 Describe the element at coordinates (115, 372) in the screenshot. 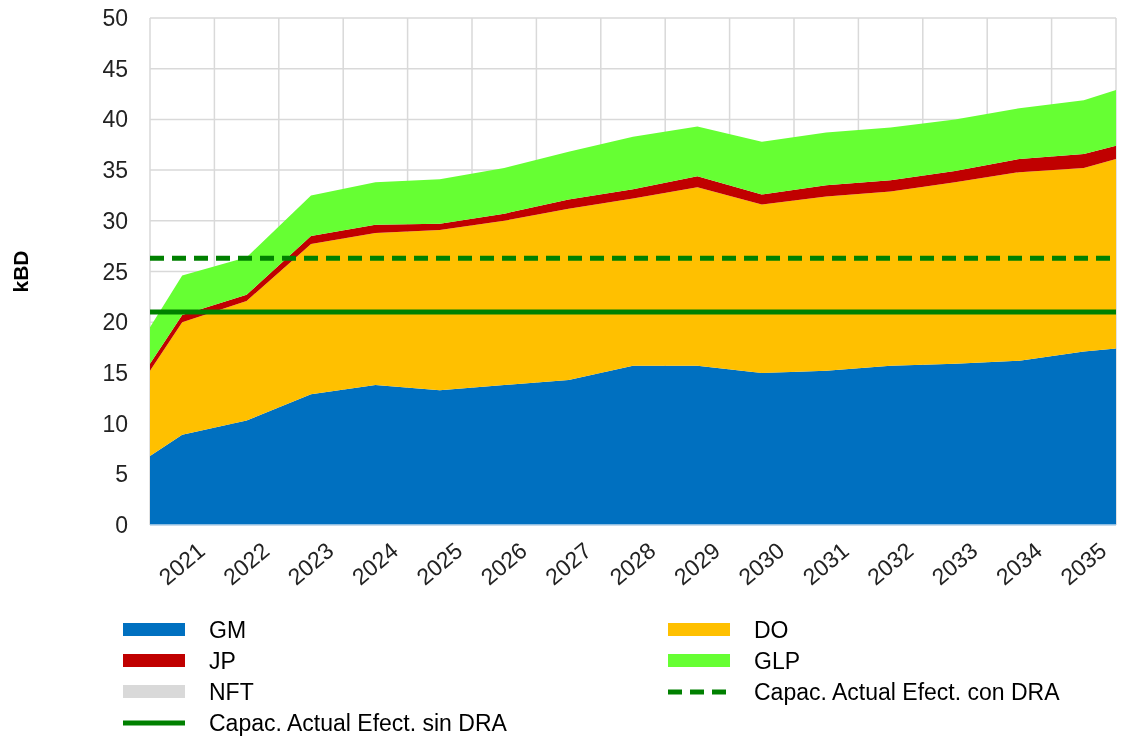

I see `y-tick-label: 15` at that location.